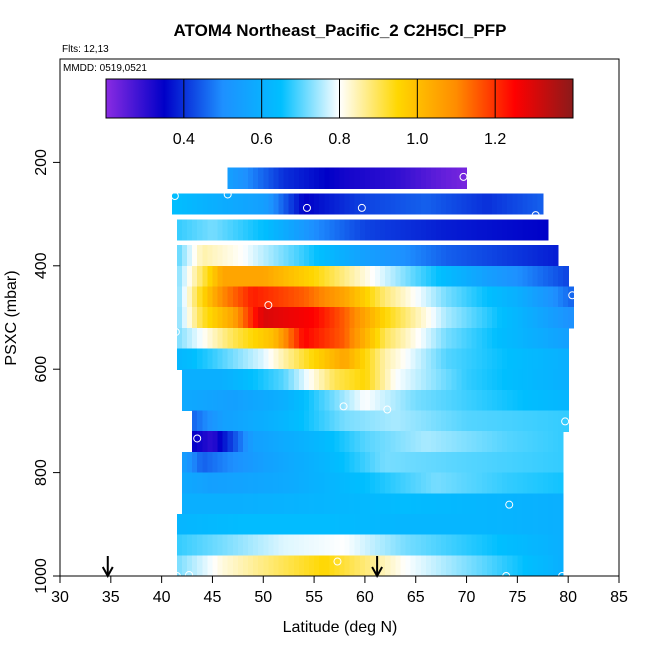  I want to click on y-tick-label-600: 600, so click(41, 369).